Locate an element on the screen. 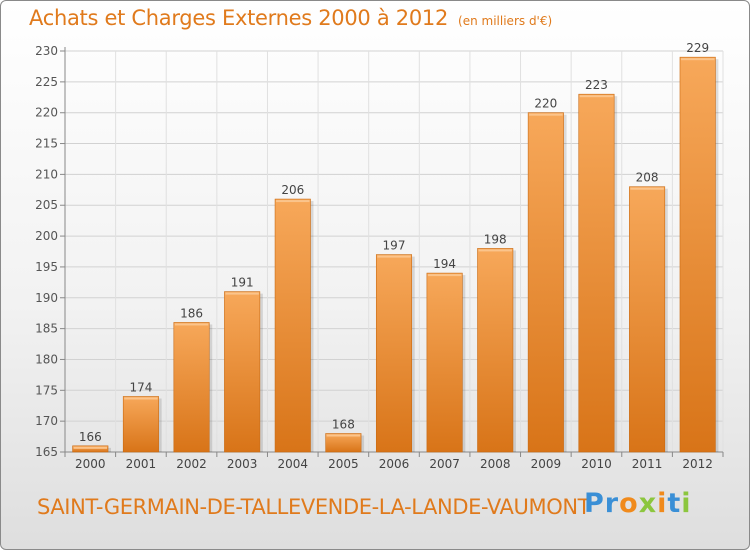  x-tick-label: 2009 is located at coordinates (546, 464).